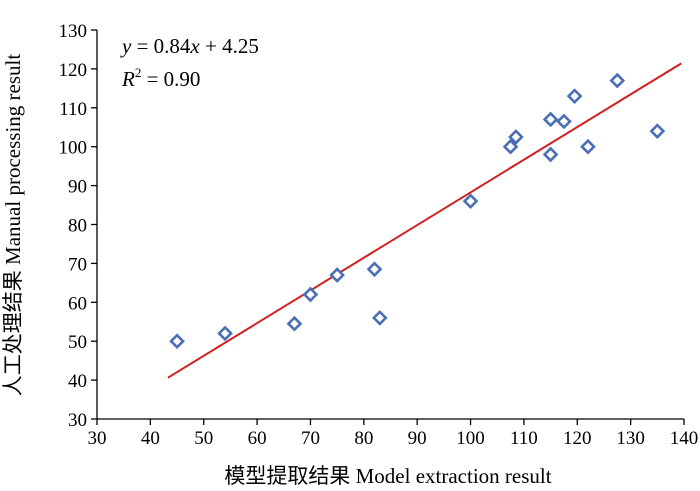 This screenshot has width=700, height=491. What do you see at coordinates (363, 438) in the screenshot?
I see `x-tick-label: 80` at bounding box center [363, 438].